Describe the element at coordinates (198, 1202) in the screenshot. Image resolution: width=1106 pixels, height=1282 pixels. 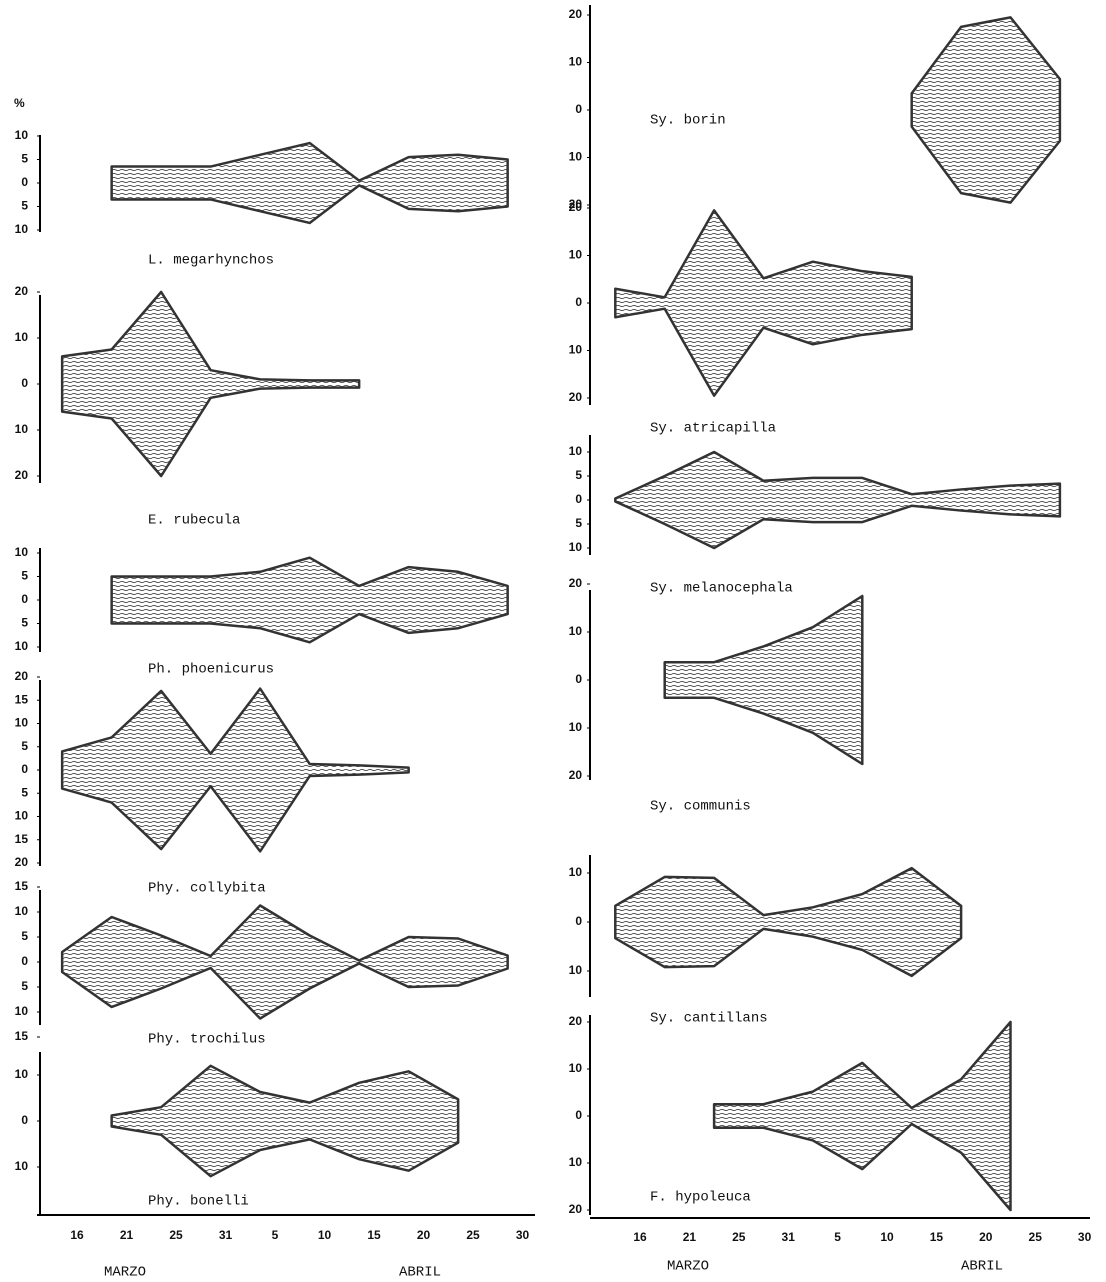
I see `species-label: Phy. bonelli` at that location.